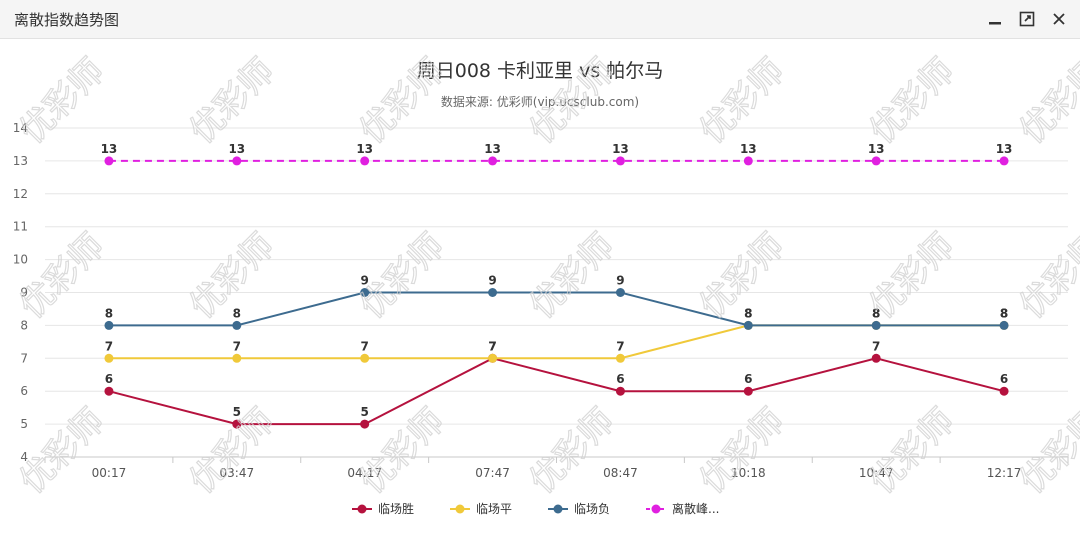 The height and width of the screenshot is (543, 1080). I want to click on x-tick-label: 10:18, so click(748, 473).